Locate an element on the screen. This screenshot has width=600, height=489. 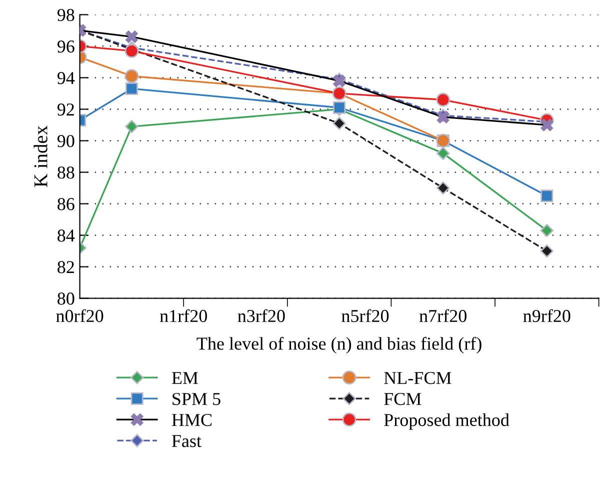
y-tick-label: 94 is located at coordinates (66, 78).